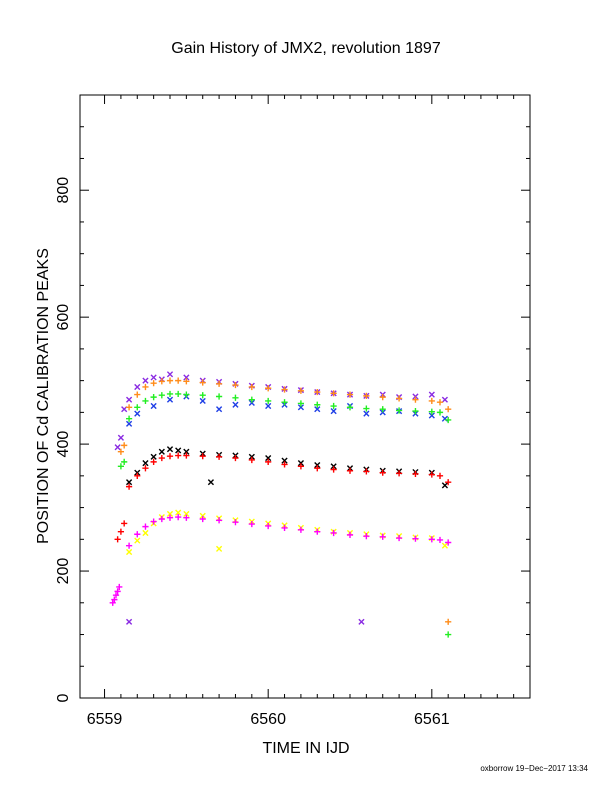 The width and height of the screenshot is (612, 792). What do you see at coordinates (306, 48) in the screenshot?
I see `chart-title: Gain History of JMX2, revolution 1897` at bounding box center [306, 48].